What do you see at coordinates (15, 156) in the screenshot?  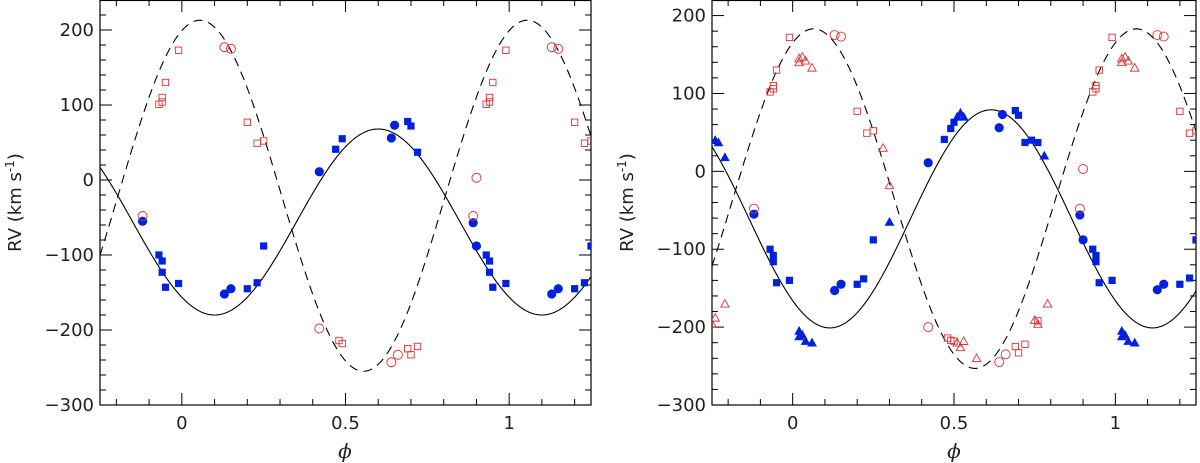 I see `y-axis-label-close: )` at bounding box center [15, 156].